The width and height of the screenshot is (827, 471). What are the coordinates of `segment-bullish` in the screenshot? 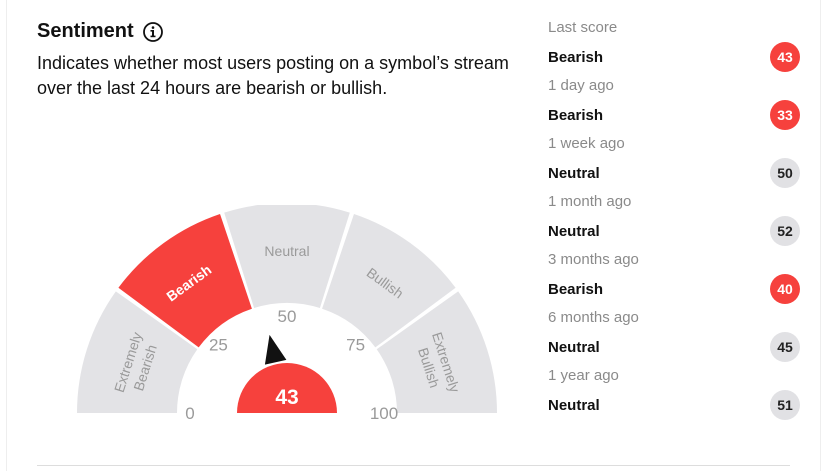 It's located at (389, 280).